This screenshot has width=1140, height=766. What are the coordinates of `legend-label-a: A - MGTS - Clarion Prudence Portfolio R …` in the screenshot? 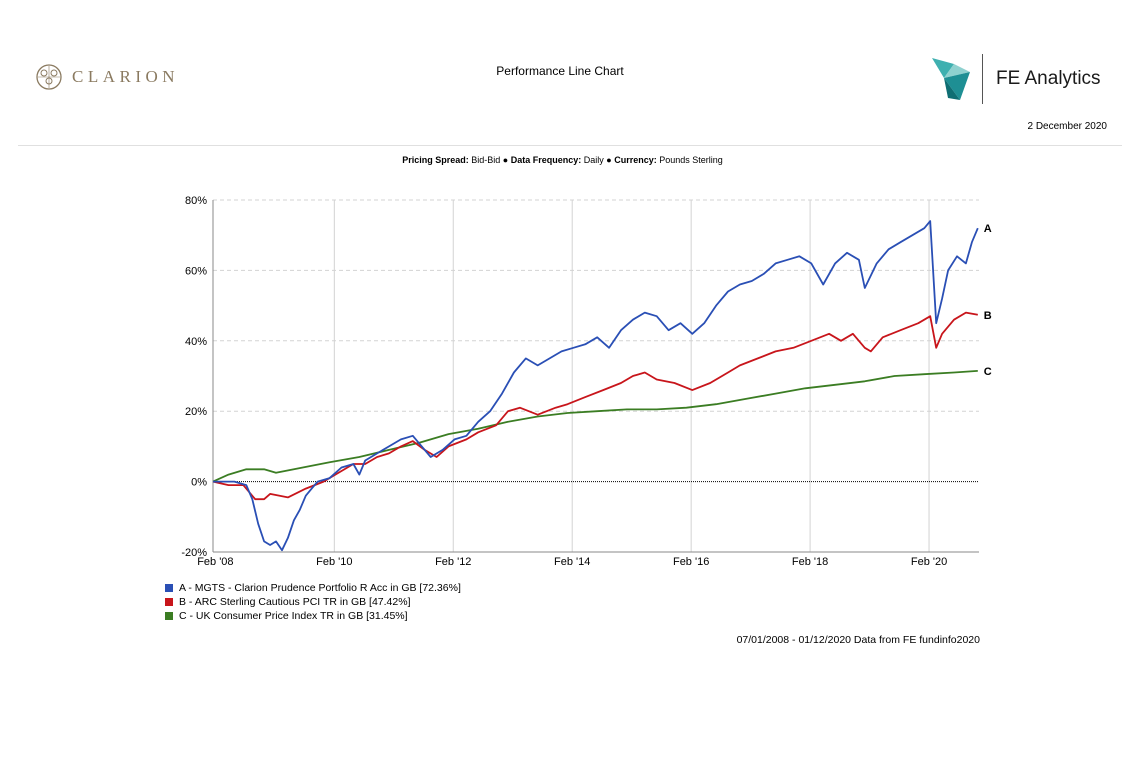 It's located at (320, 588).